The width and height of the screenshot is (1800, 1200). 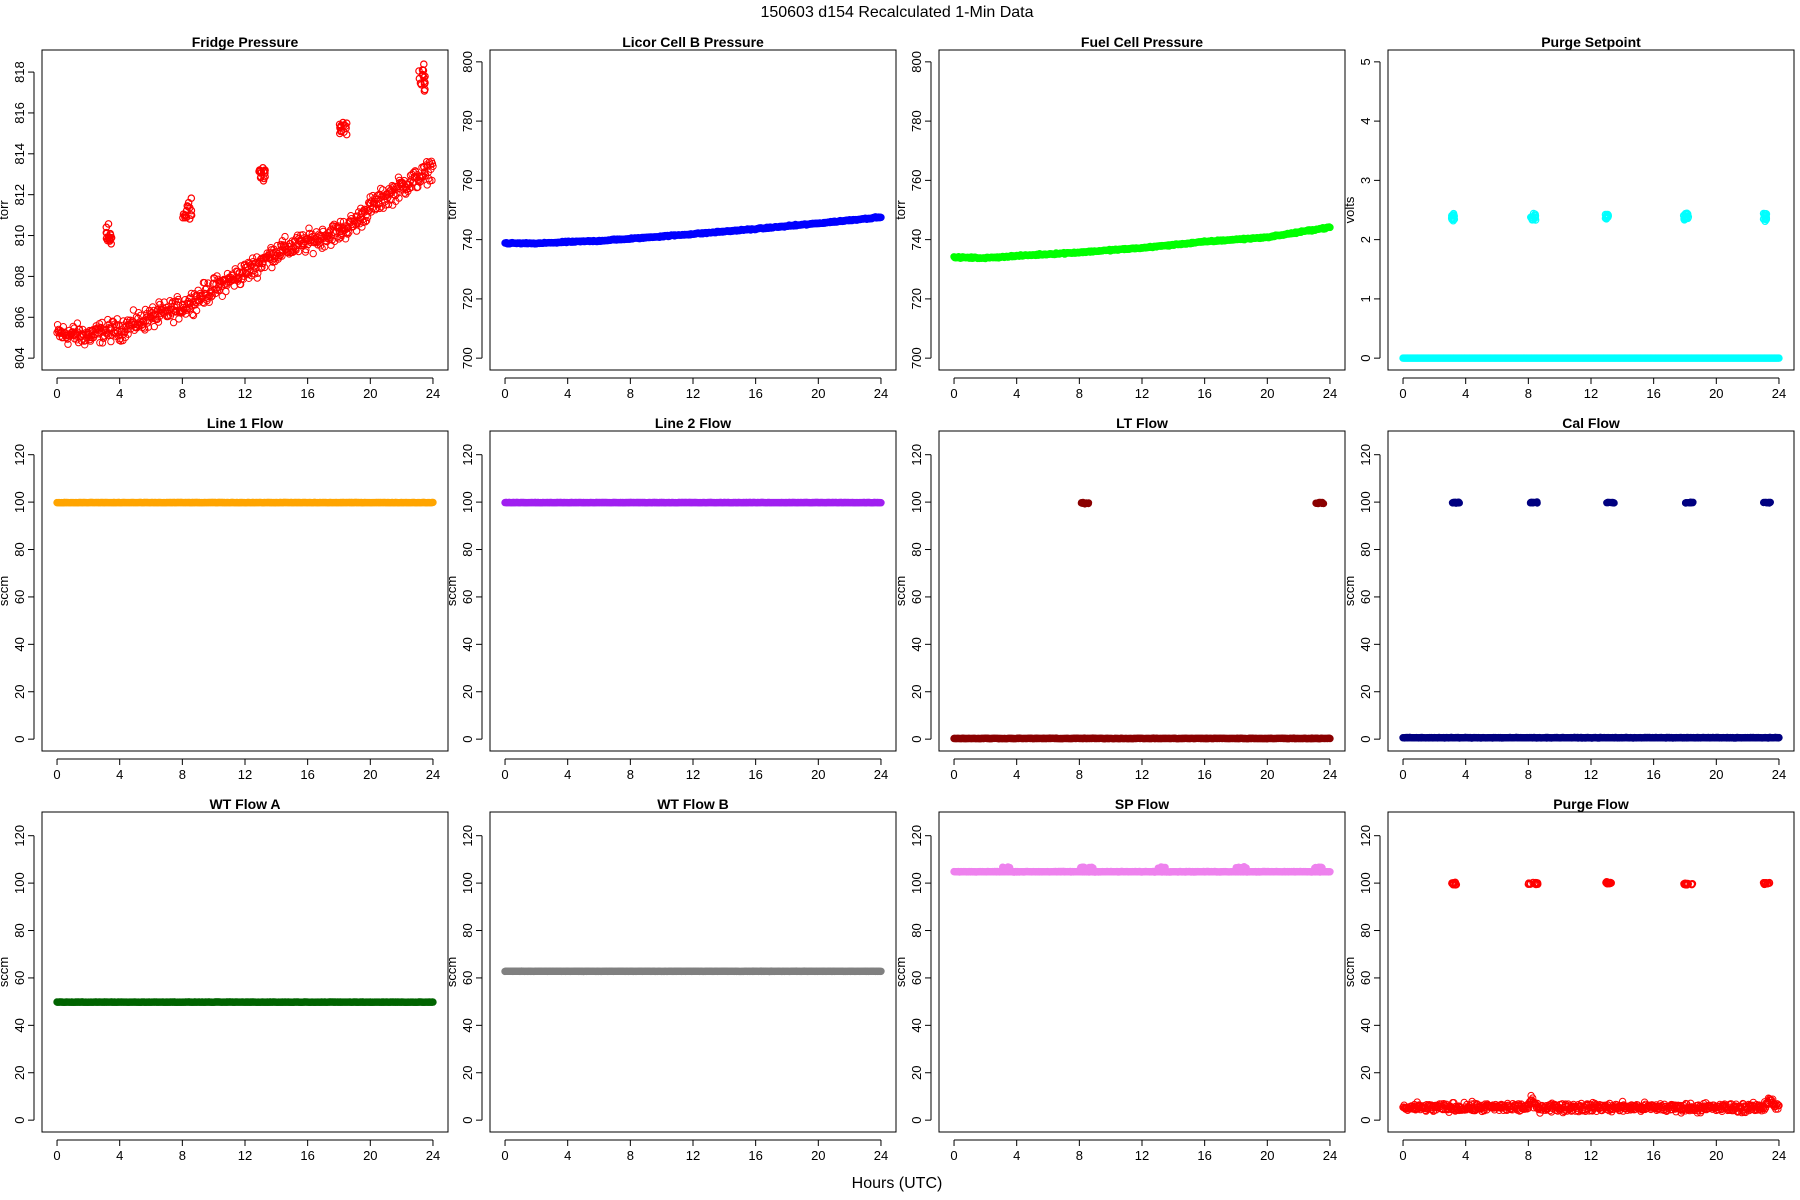 What do you see at coordinates (19, 317) in the screenshot?
I see `y-tick-label: 806` at bounding box center [19, 317].